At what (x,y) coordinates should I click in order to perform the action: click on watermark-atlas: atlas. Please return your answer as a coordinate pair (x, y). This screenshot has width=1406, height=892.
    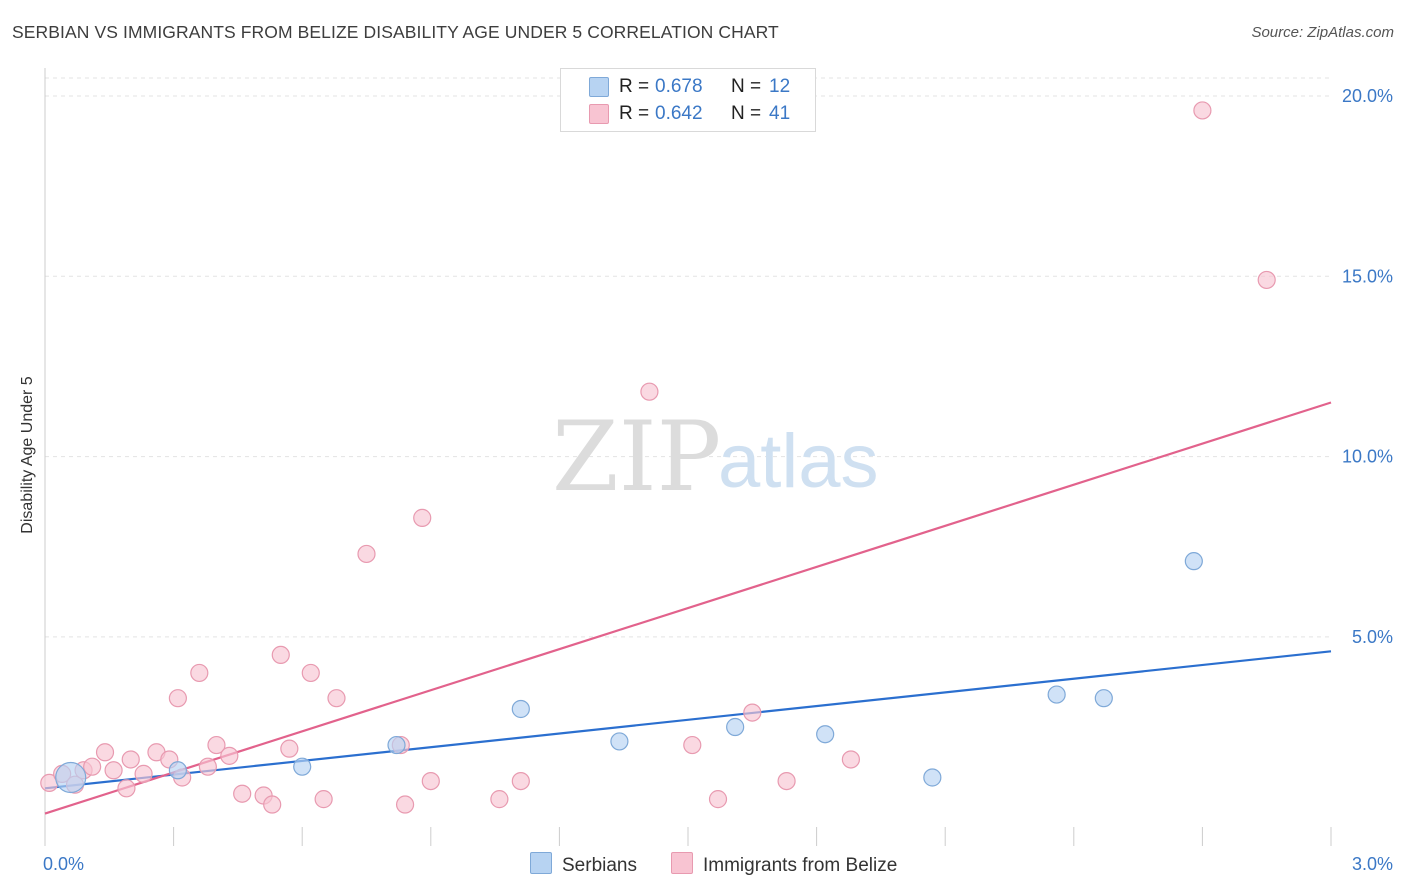
    Looking at the image, I should click on (798, 461).